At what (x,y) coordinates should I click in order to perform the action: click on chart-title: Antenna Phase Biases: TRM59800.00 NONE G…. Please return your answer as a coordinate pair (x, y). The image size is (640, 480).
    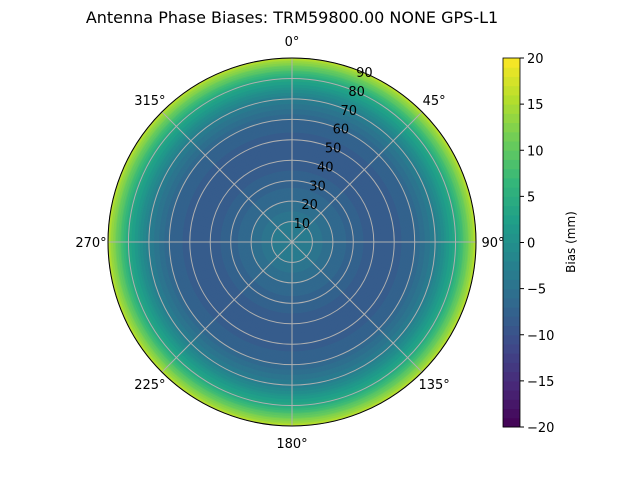
    Looking at the image, I should click on (292, 17).